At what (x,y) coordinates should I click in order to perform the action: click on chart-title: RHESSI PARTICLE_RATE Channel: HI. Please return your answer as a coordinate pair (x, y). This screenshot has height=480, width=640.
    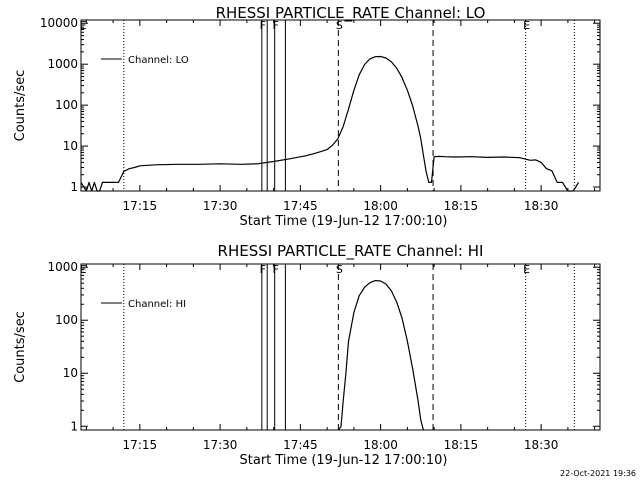
    Looking at the image, I should click on (351, 251).